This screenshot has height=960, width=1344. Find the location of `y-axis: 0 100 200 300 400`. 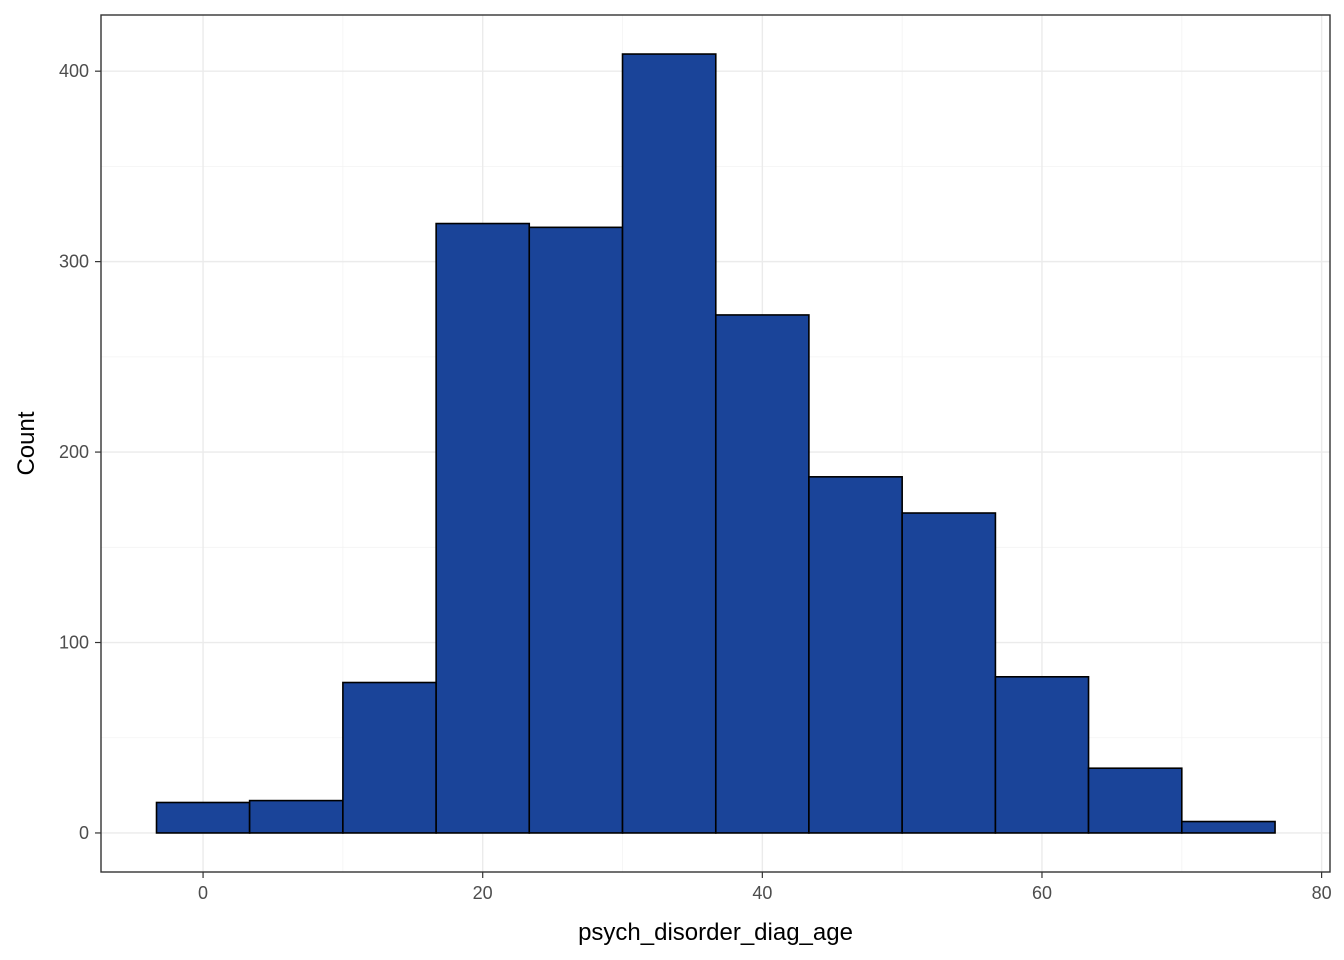

y-axis: 0 100 200 300 400 is located at coordinates (80, 452).